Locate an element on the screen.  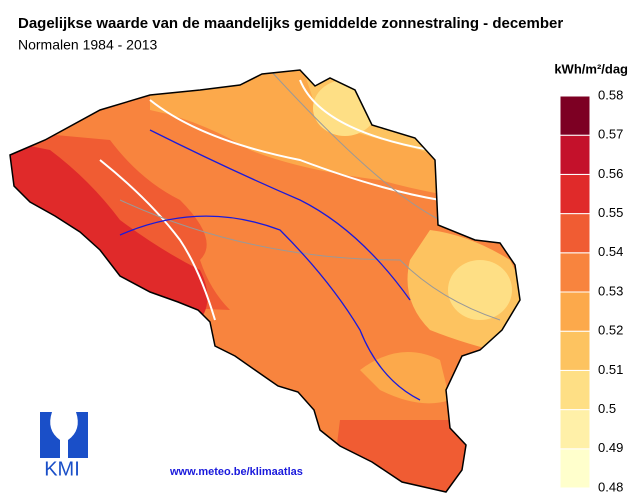
legend-tick-label: 0.53 is located at coordinates (610, 290).